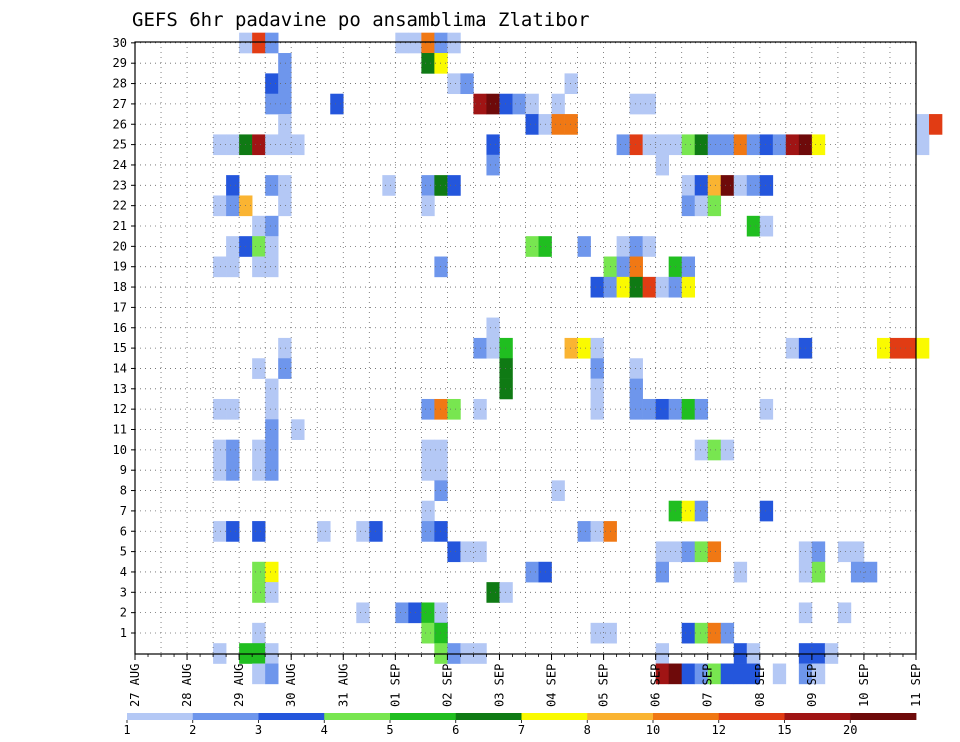 Image resolution: width=960 pixels, height=742 pixels. I want to click on legend-label: 7, so click(521, 730).